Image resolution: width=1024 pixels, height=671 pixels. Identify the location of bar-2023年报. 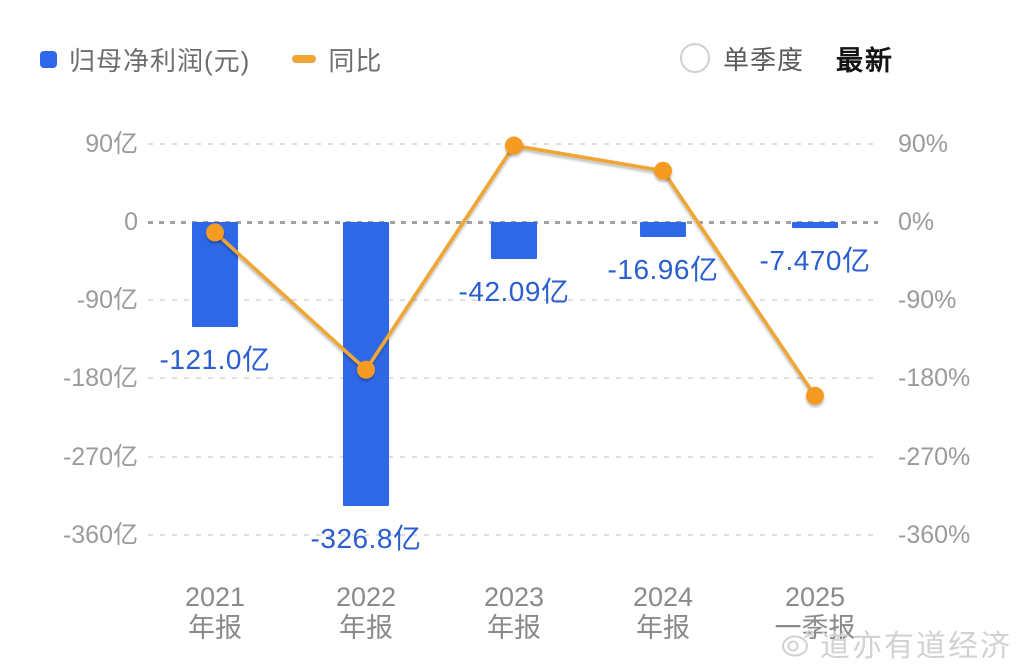
(514, 240).